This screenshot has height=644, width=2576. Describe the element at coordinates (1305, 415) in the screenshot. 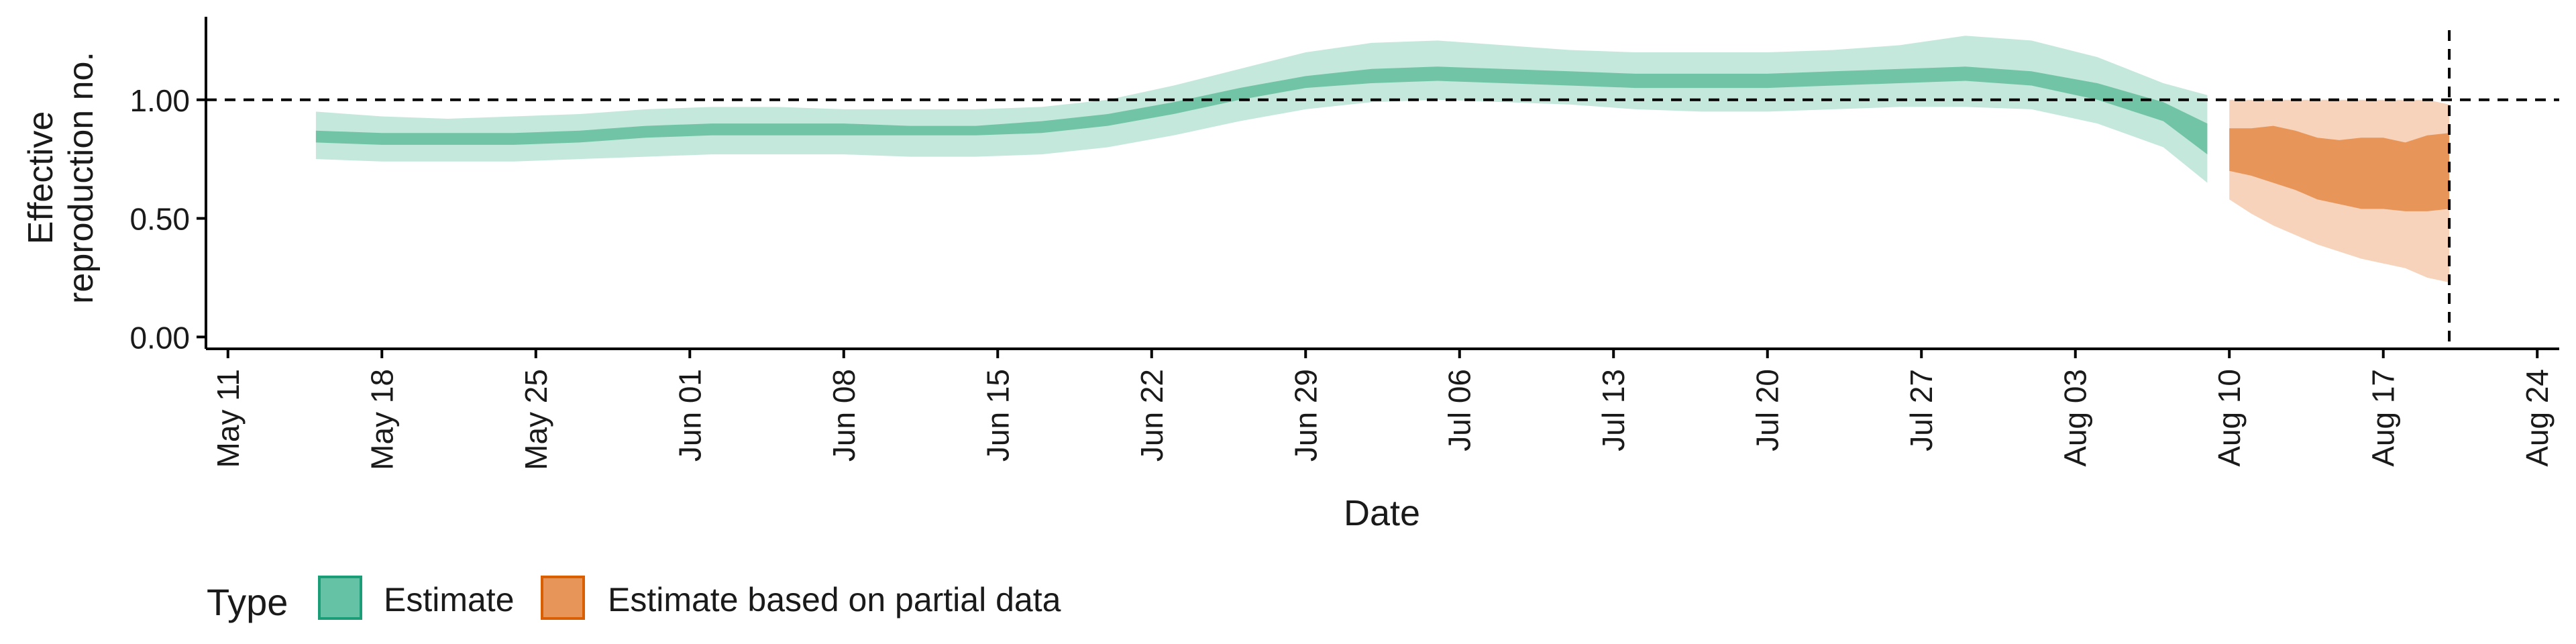

I see `x-tick-label: Jun 29` at that location.